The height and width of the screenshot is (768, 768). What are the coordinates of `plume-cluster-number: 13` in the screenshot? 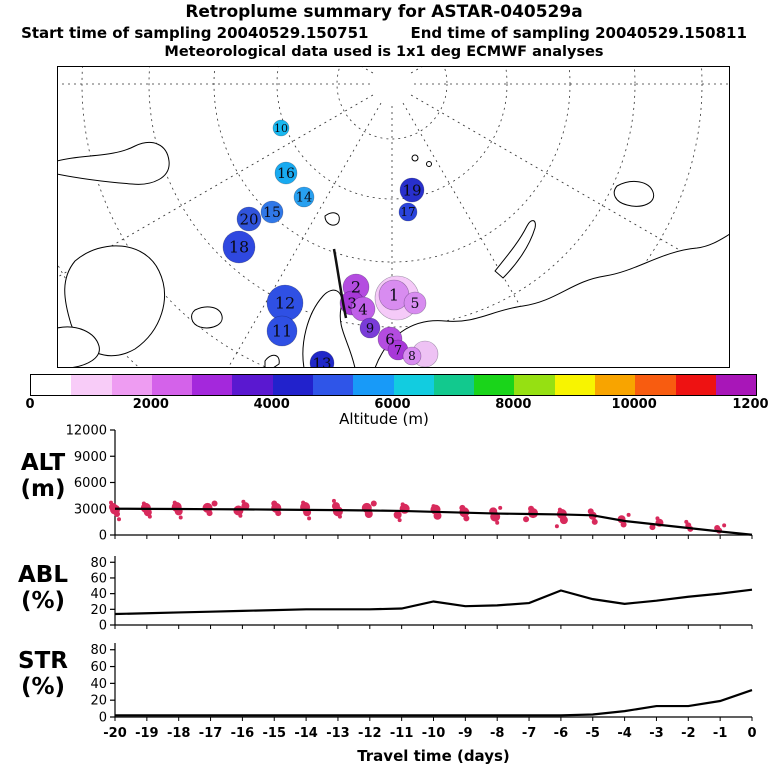 It's located at (321, 361).